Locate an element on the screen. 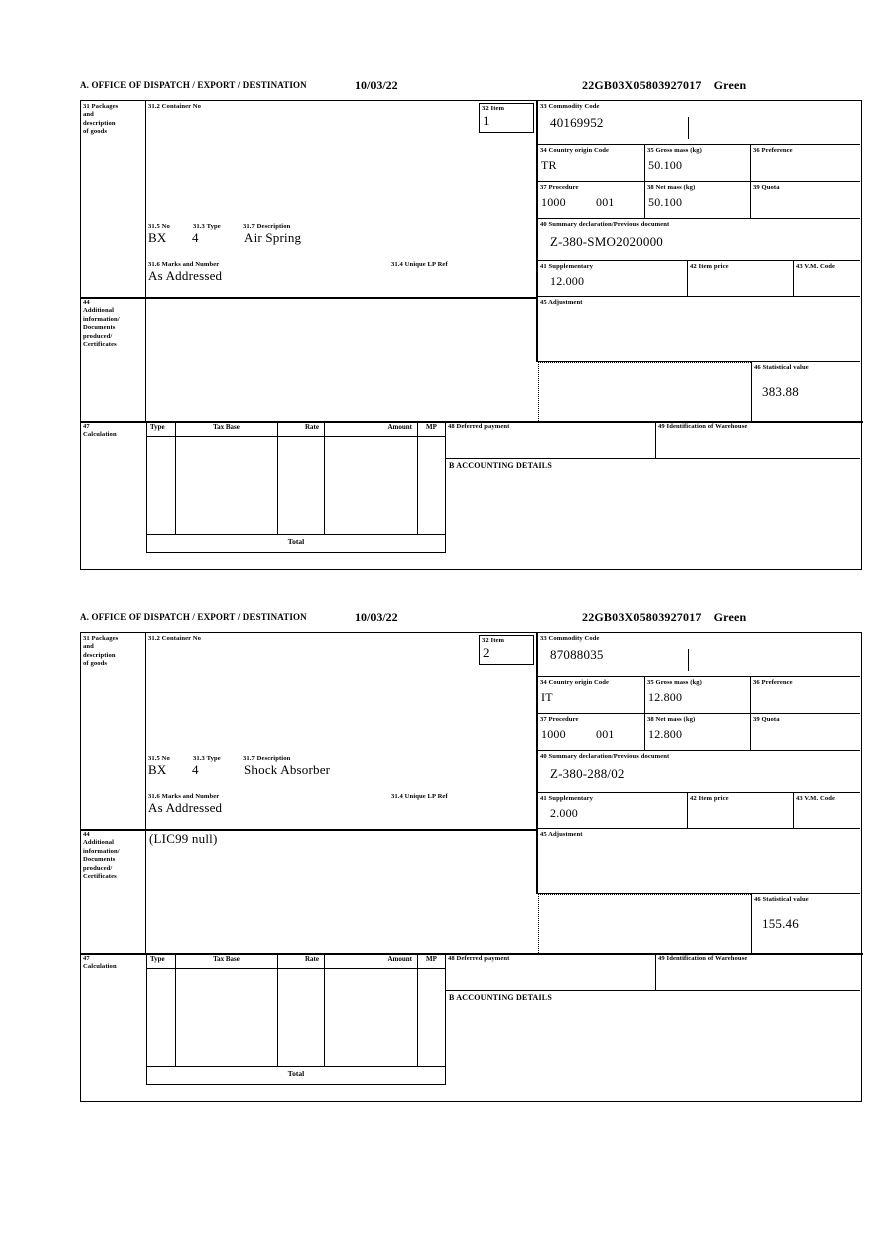  box-31-label-l2: and is located at coordinates (88, 115).